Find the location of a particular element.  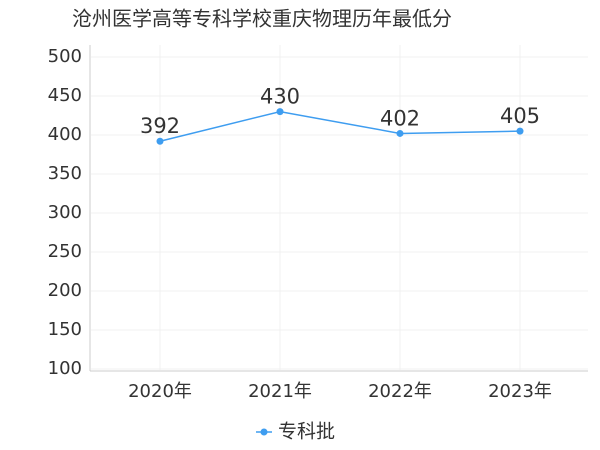

y-tick-label: 150 is located at coordinates (65, 329).